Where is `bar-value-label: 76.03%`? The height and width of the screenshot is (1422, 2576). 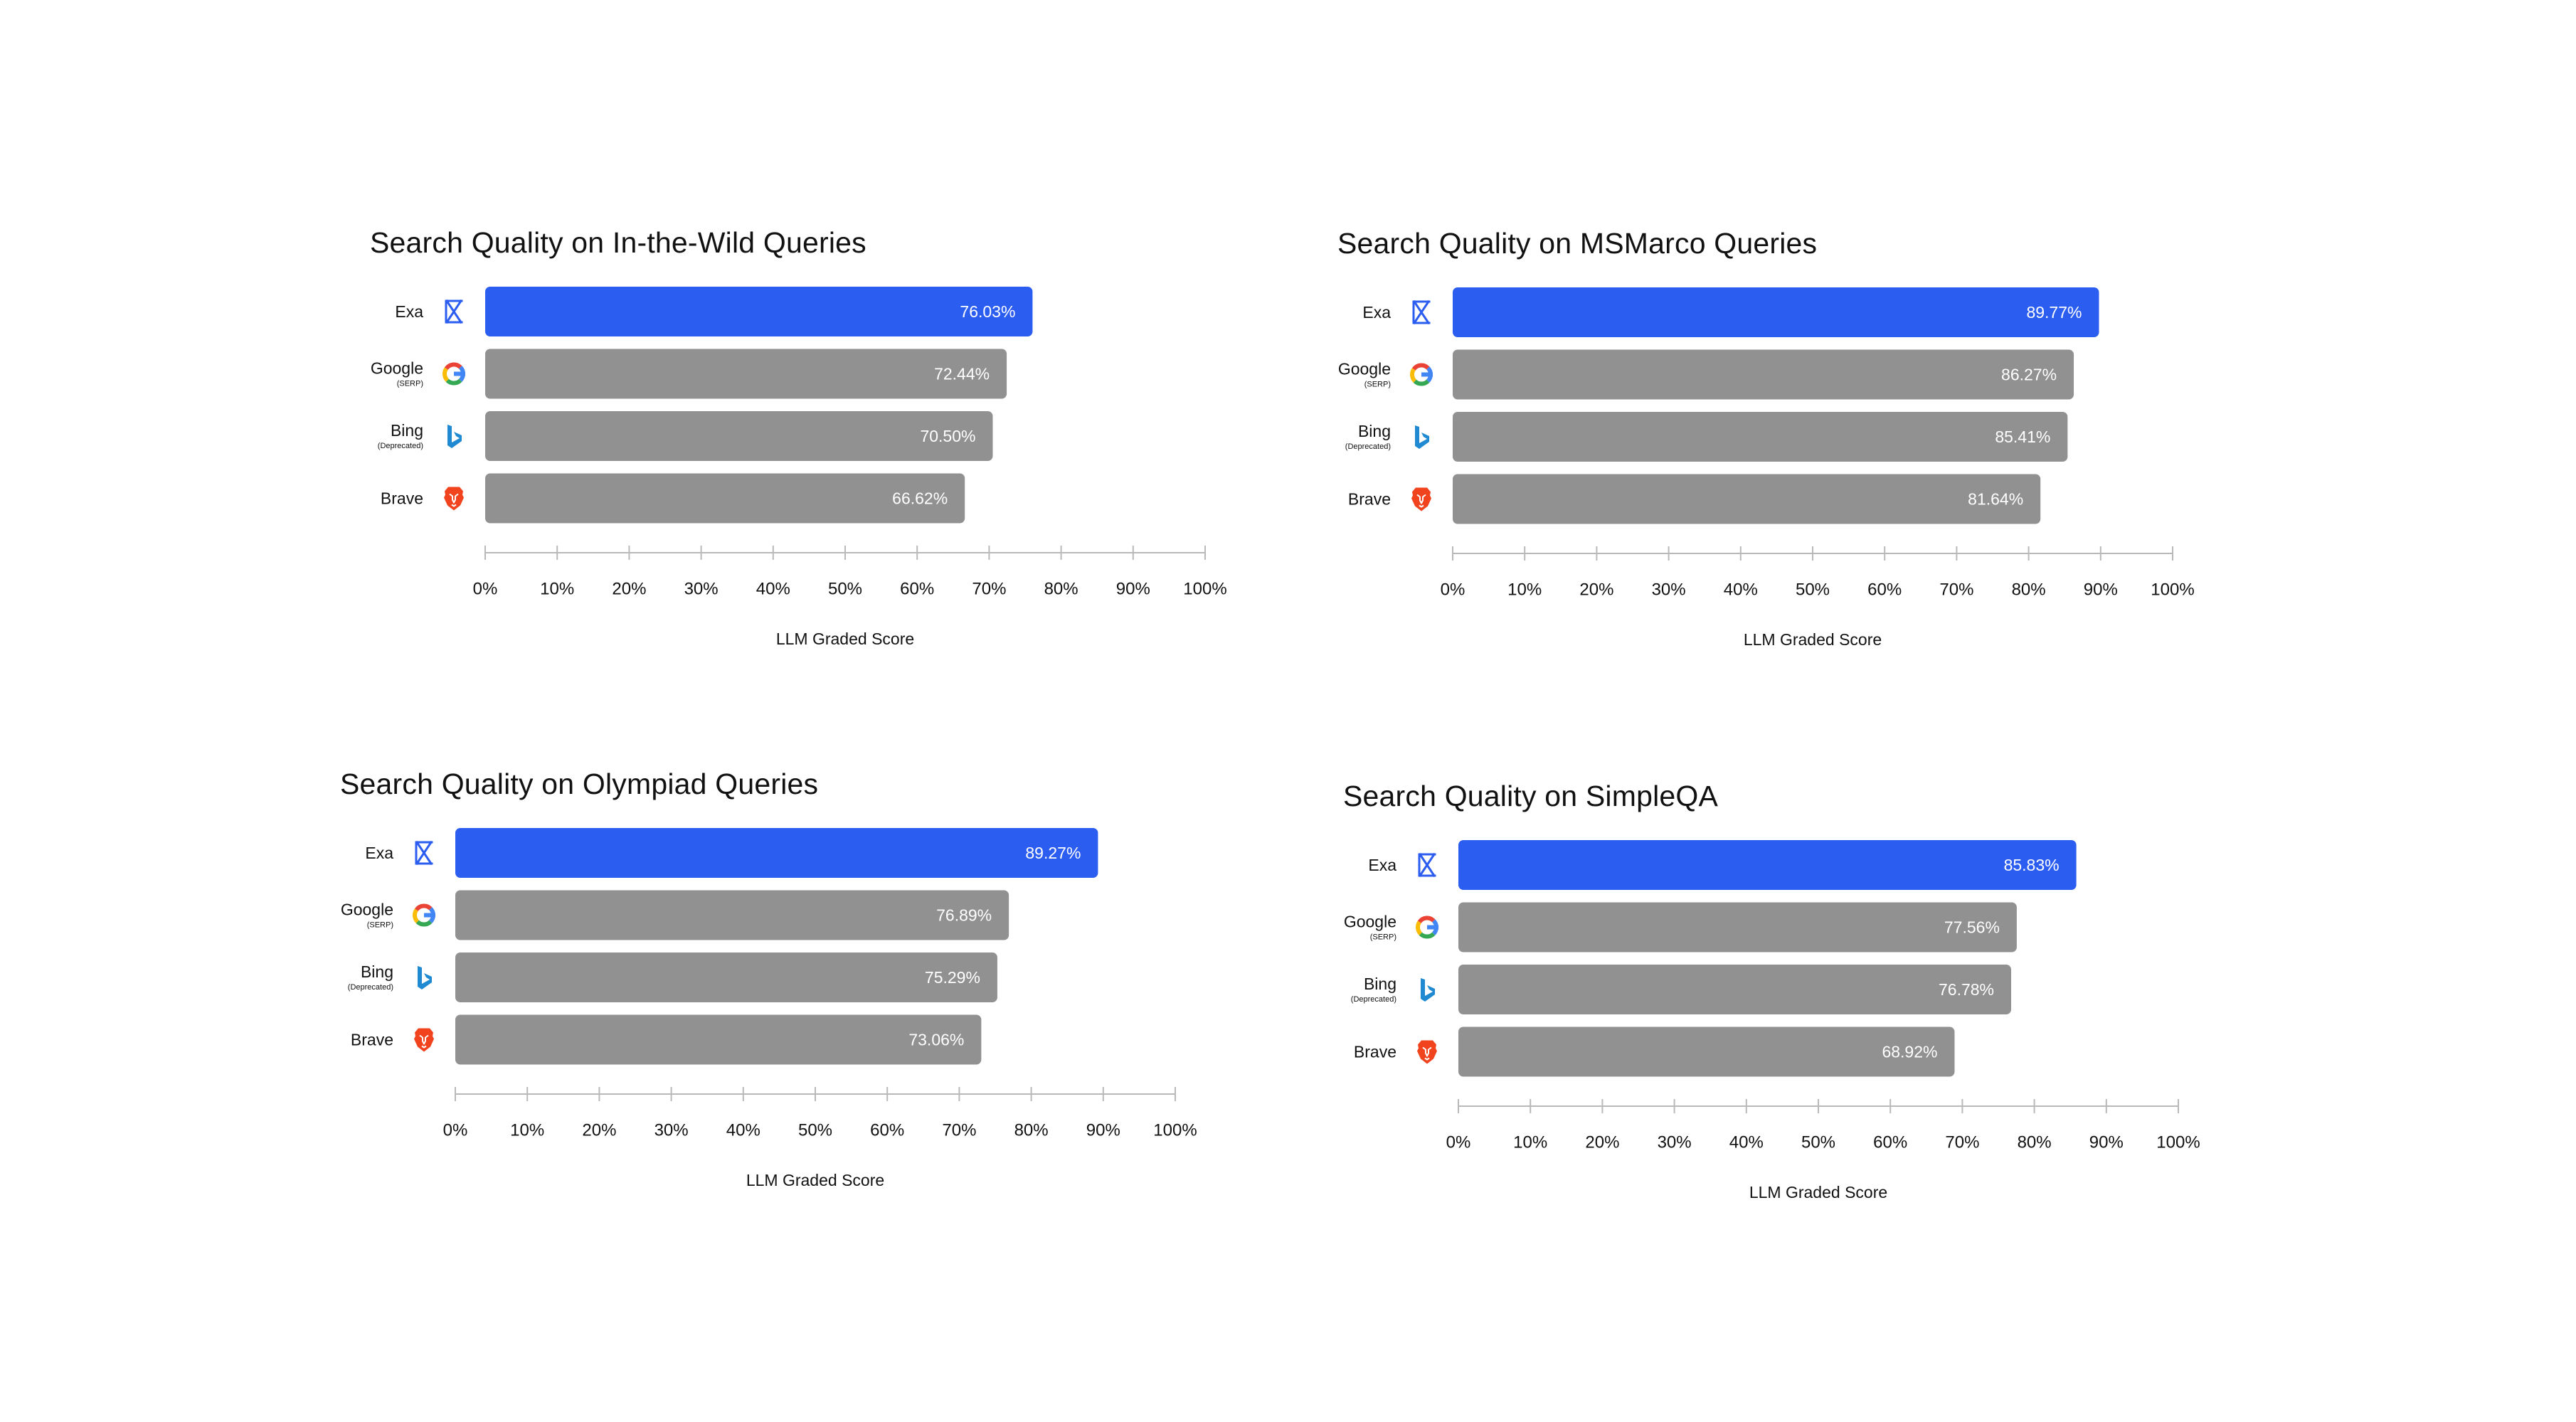
bar-value-label: 76.03% is located at coordinates (988, 311).